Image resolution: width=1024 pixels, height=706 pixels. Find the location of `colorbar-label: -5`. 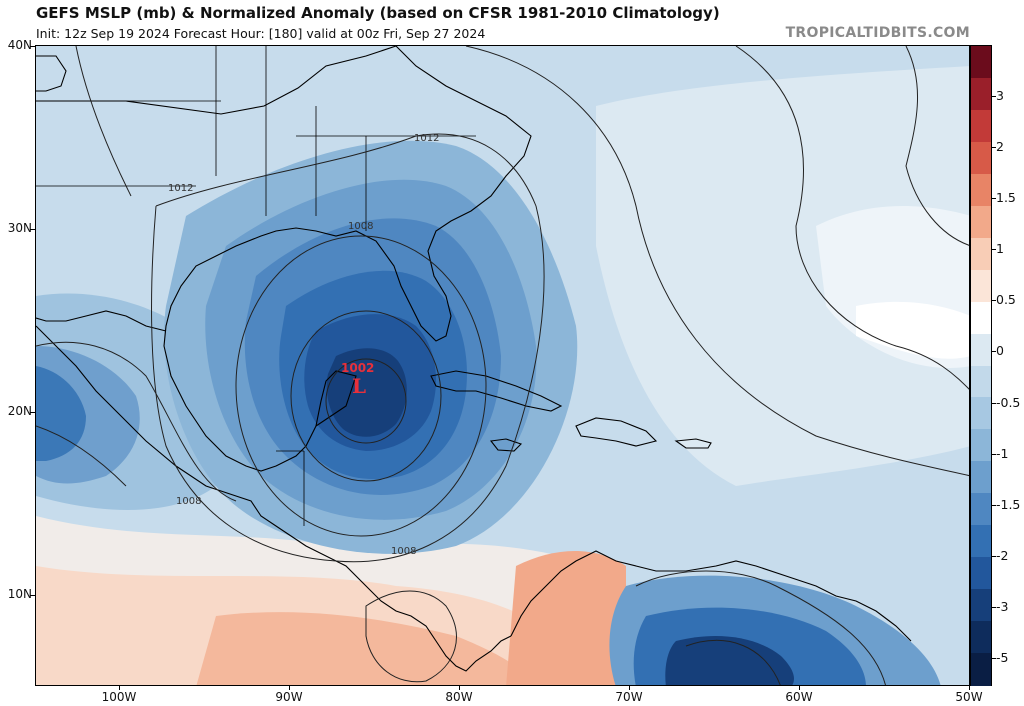

colorbar-label: -5 is located at coordinates (1002, 657).